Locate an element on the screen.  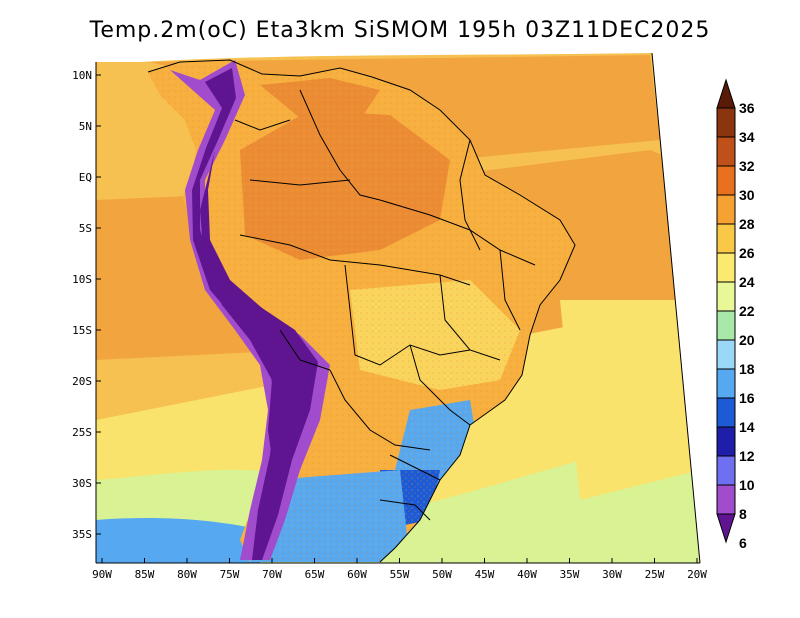
lon-tick-label: 80W is located at coordinates (187, 574).